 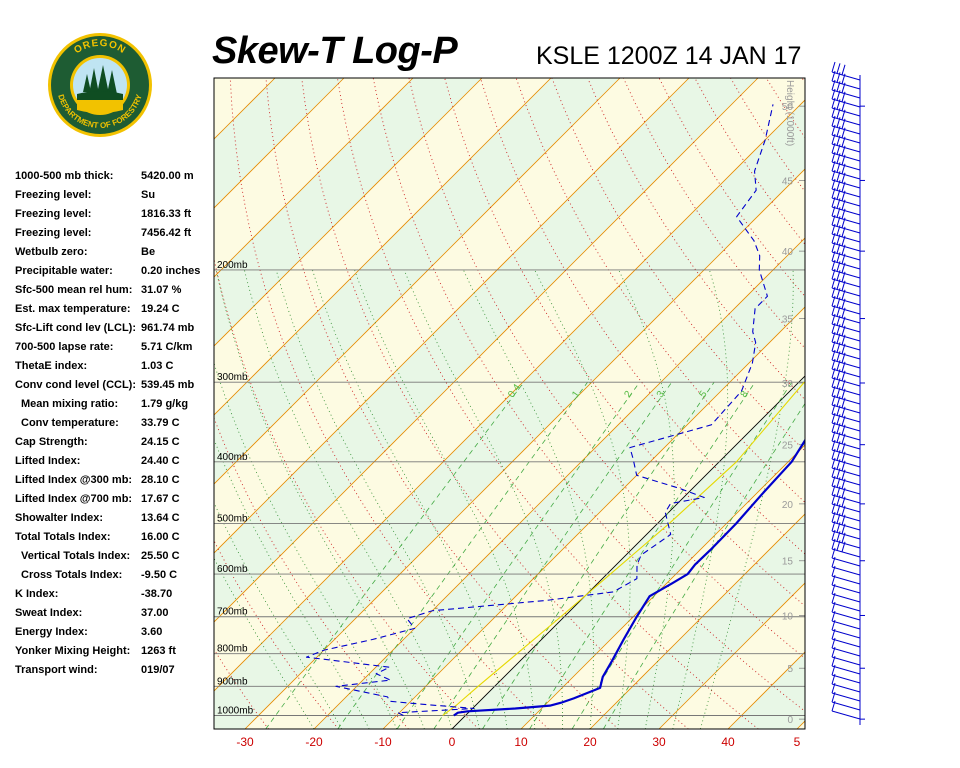 What do you see at coordinates (669, 56) in the screenshot?
I see `station-time-label: KSLE 1200Z 14 JAN 17` at bounding box center [669, 56].